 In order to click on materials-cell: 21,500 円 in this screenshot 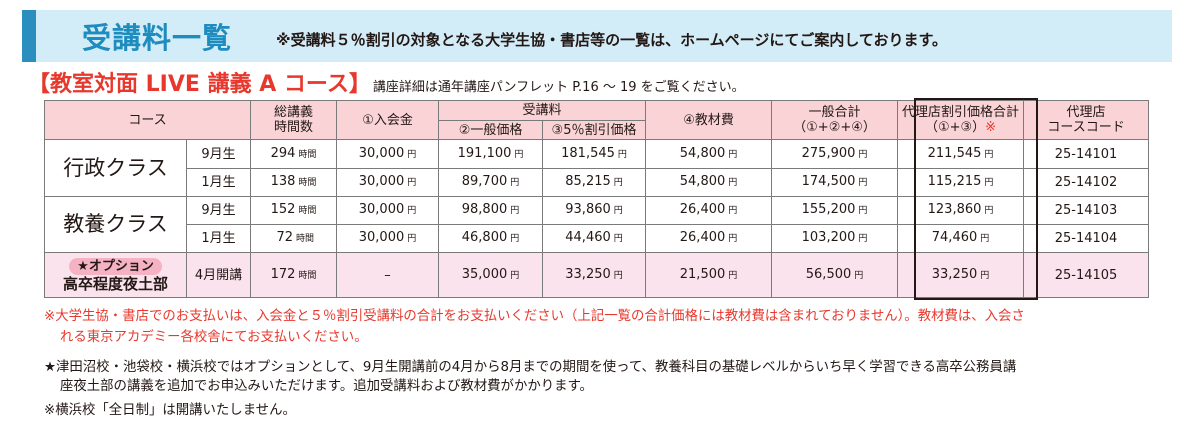, I will do `click(709, 275)`.